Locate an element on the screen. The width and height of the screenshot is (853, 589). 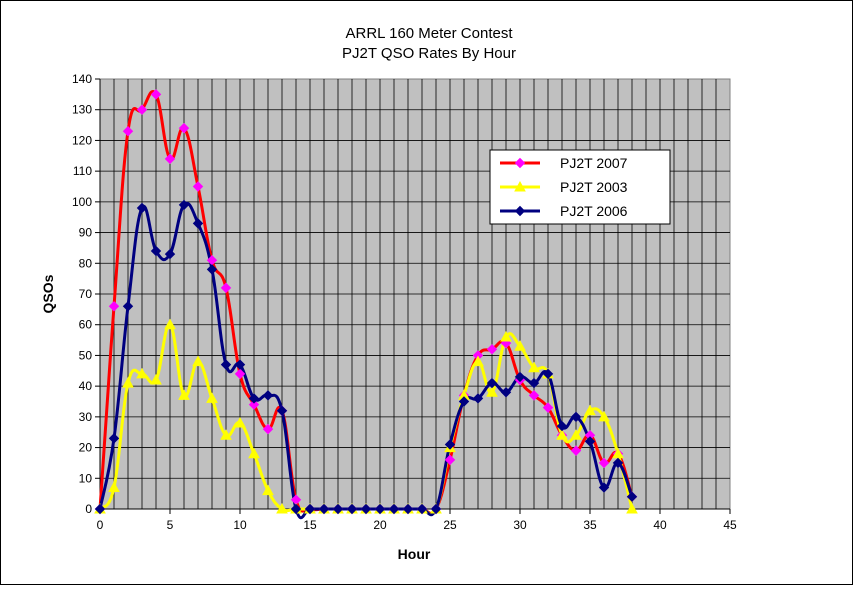
x-tick-label: 40 is located at coordinates (660, 525).